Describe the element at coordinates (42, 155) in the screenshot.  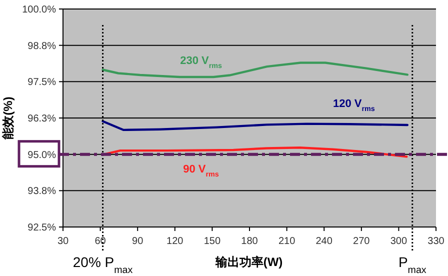
I see `y-tick-label: 95.0%` at that location.